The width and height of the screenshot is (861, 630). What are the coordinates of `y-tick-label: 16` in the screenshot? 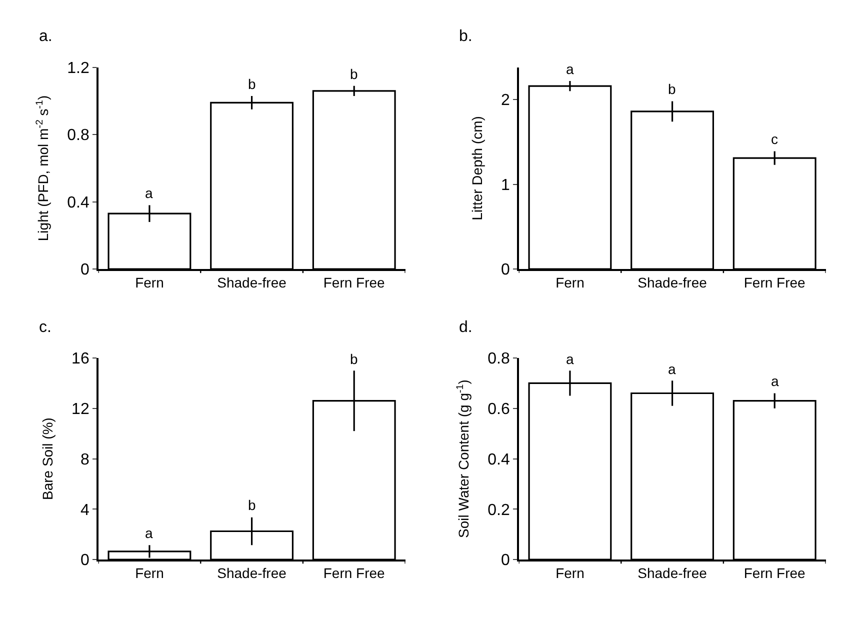 It's located at (81, 359).